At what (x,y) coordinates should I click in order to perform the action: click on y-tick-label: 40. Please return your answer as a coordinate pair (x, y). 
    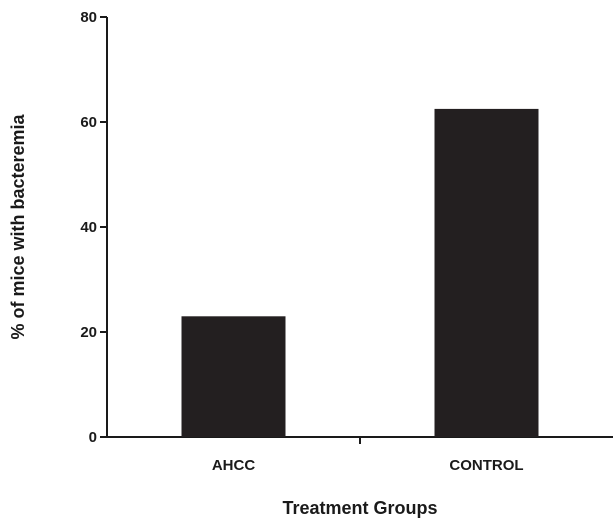
    Looking at the image, I should click on (88, 227).